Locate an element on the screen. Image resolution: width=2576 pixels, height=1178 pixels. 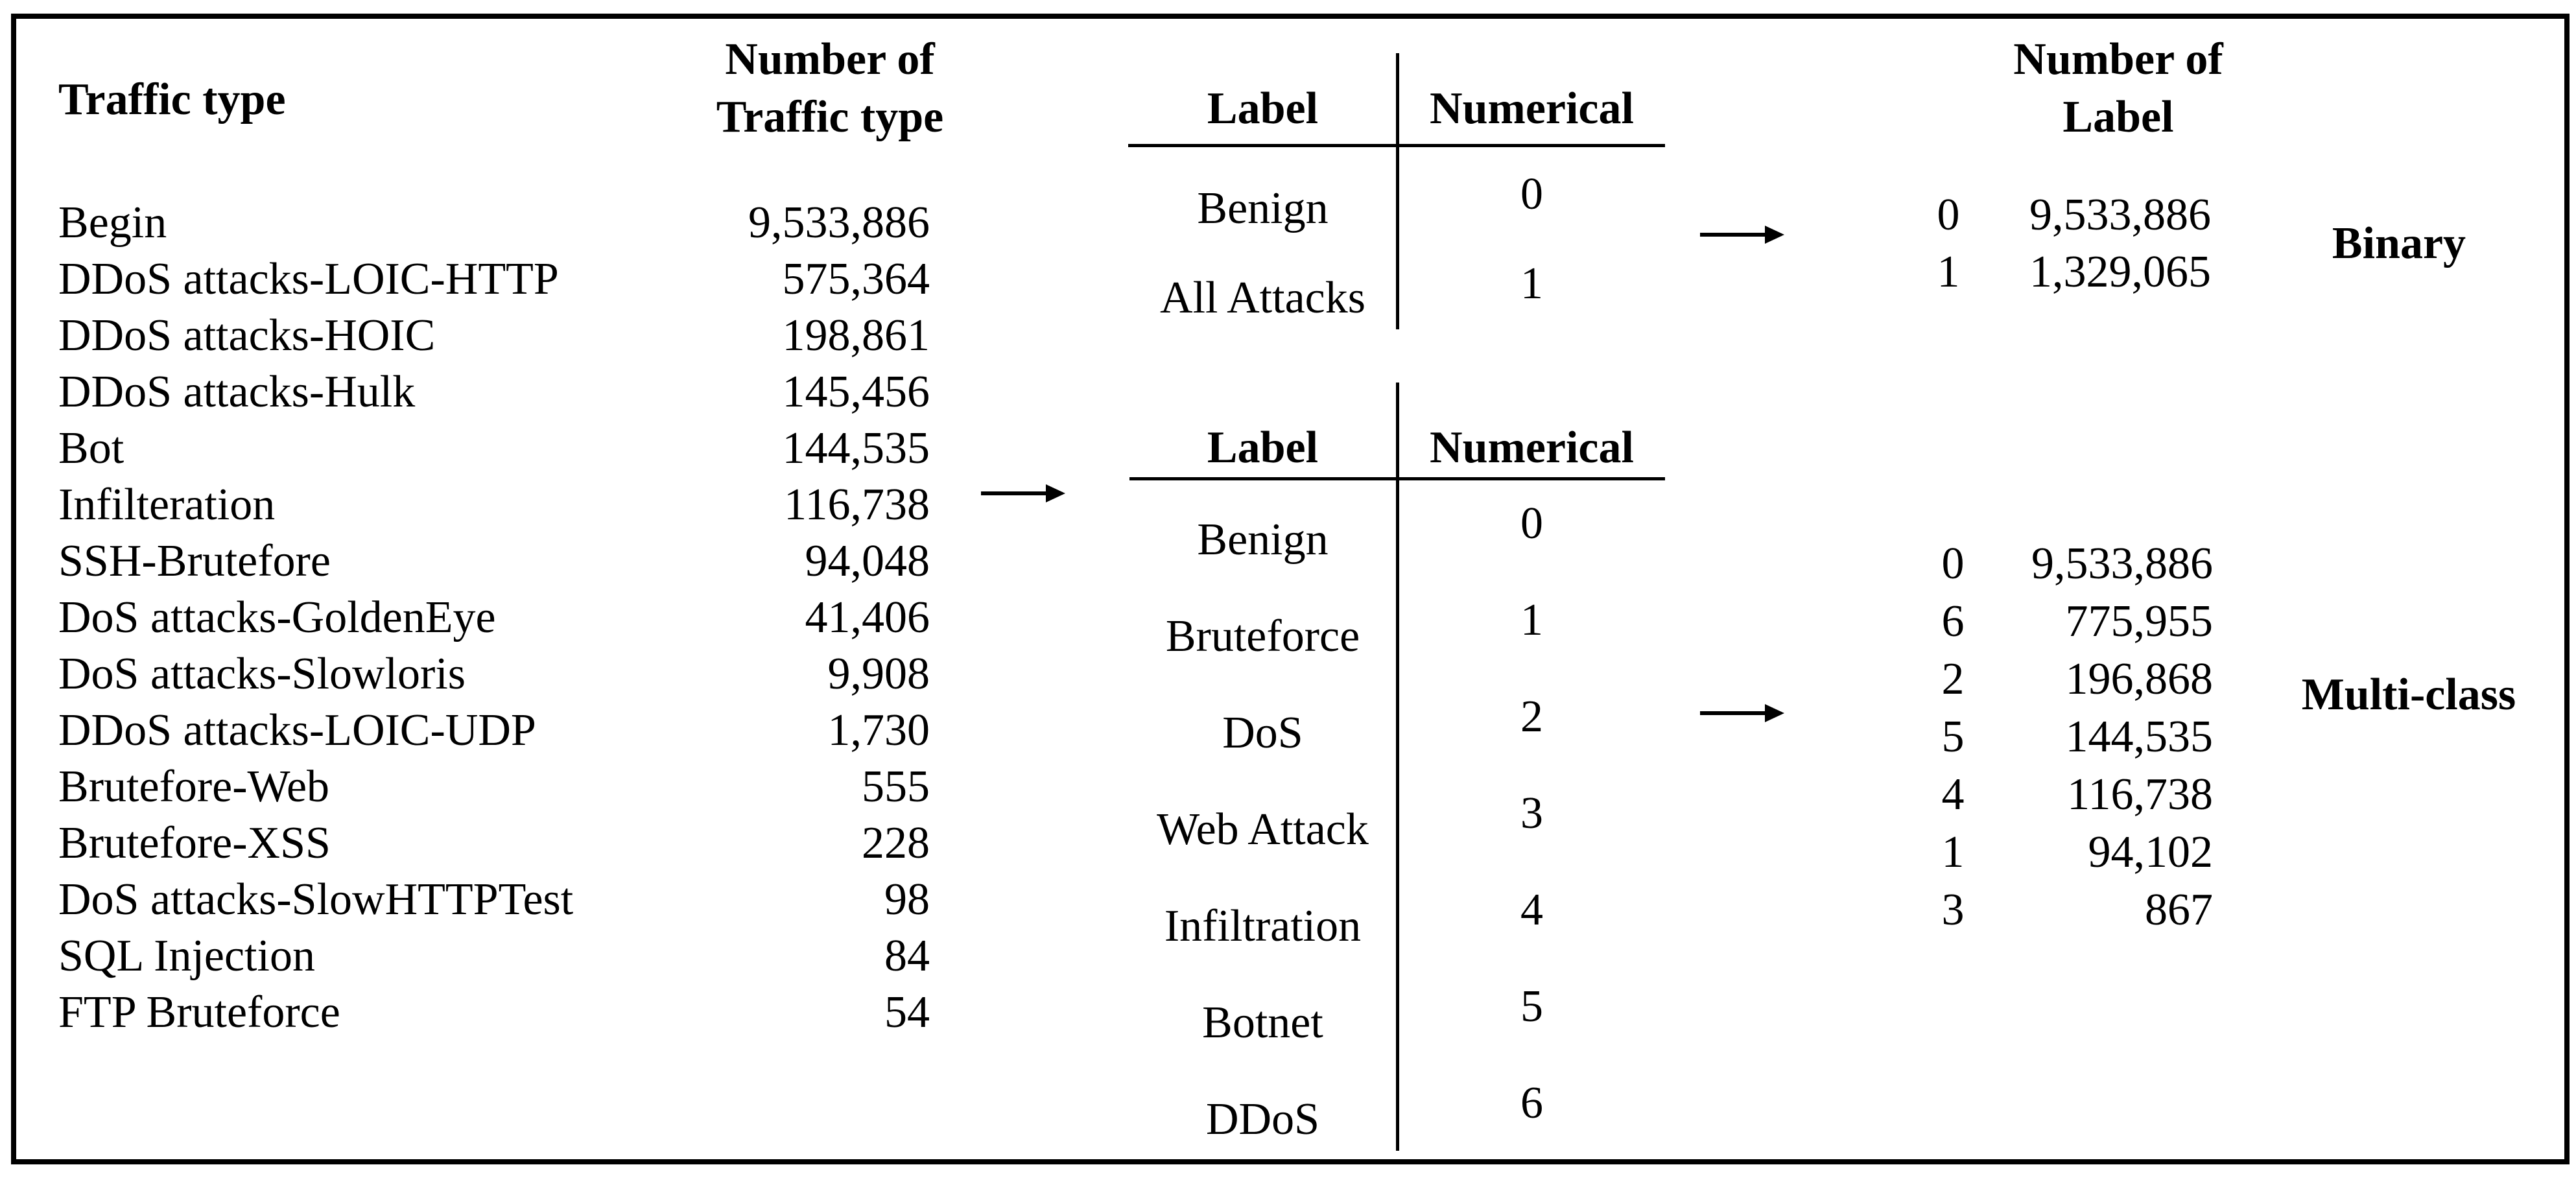
multi-count-value: 94,102 is located at coordinates (2151, 852).